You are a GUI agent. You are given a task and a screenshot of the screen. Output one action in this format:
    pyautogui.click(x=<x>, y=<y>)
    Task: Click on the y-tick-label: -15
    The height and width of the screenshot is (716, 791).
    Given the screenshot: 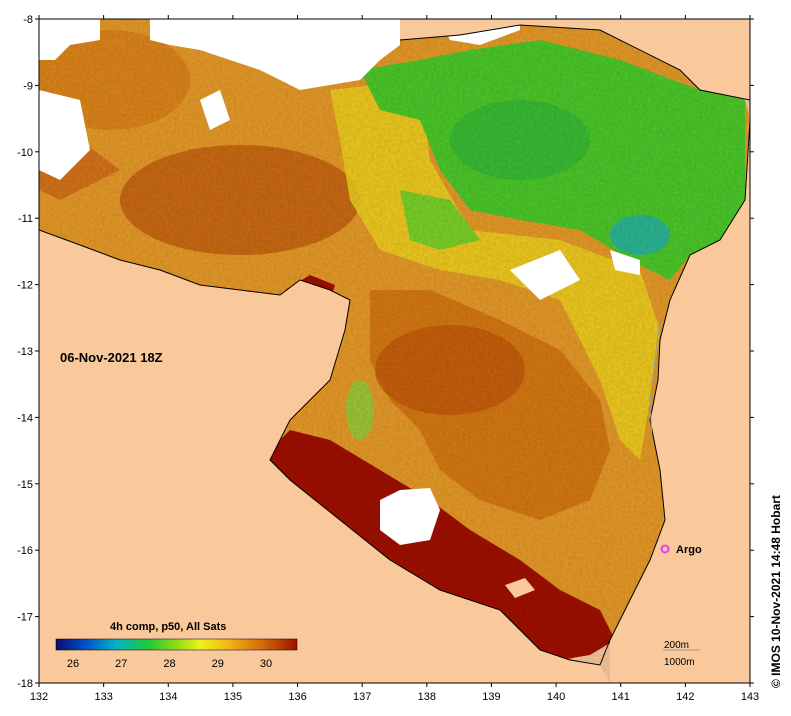 What is the action you would take?
    pyautogui.click(x=25, y=485)
    